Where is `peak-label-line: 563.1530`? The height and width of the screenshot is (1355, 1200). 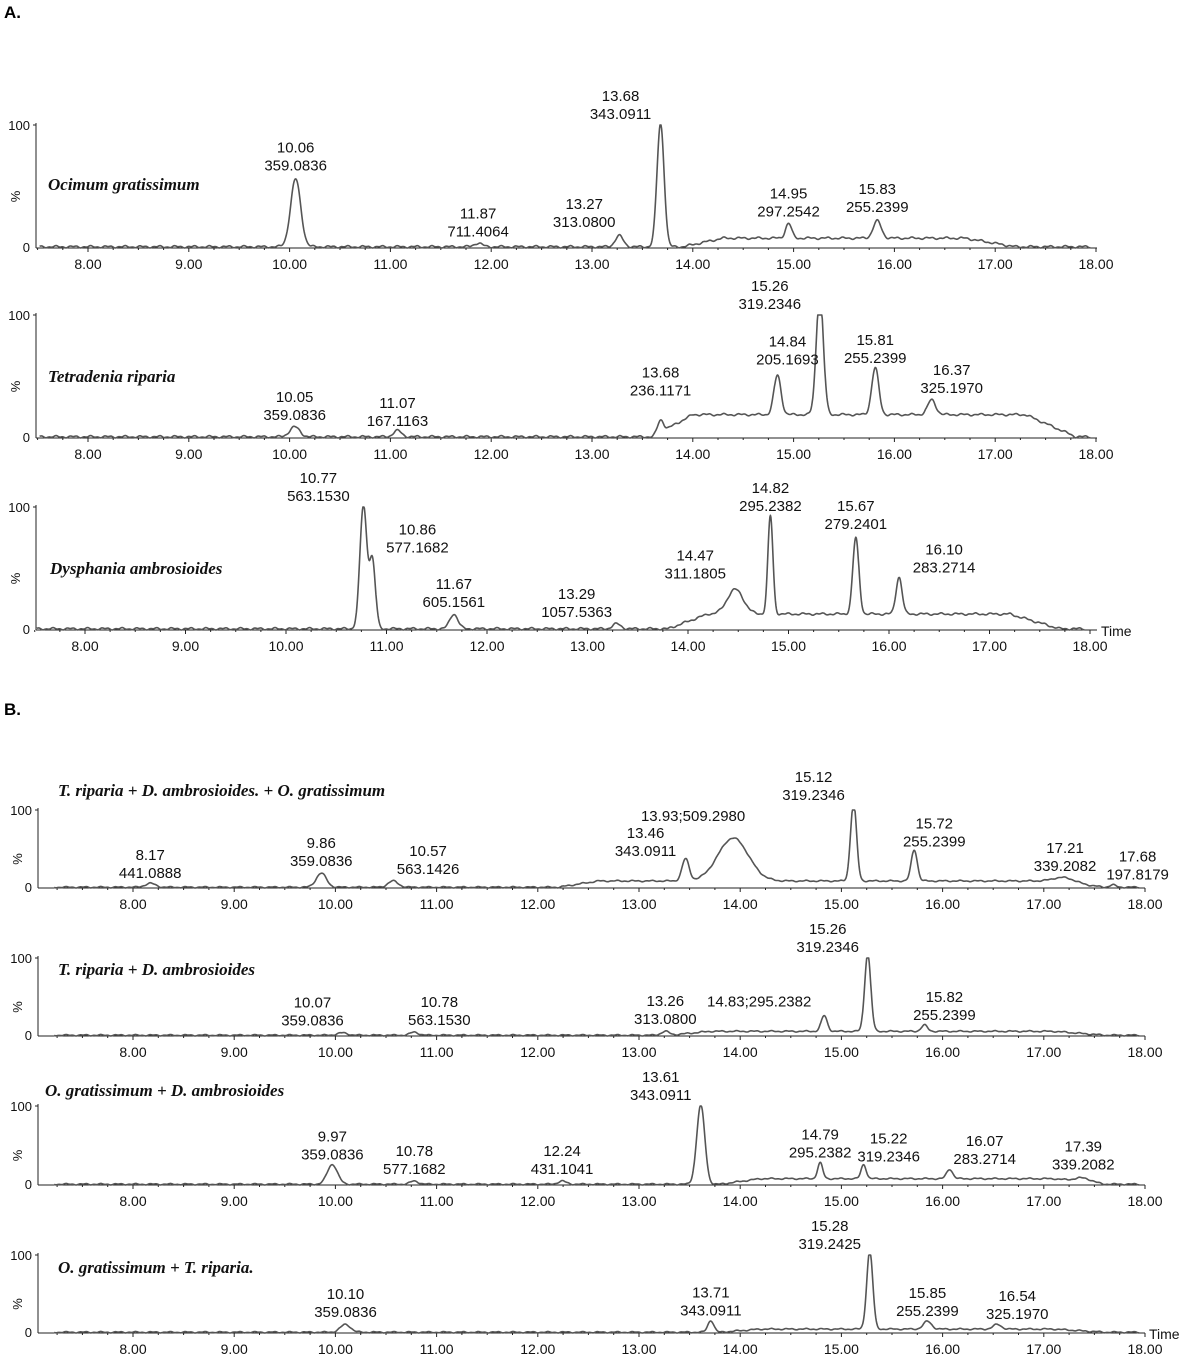
peak-label-line: 563.1530 is located at coordinates (318, 496).